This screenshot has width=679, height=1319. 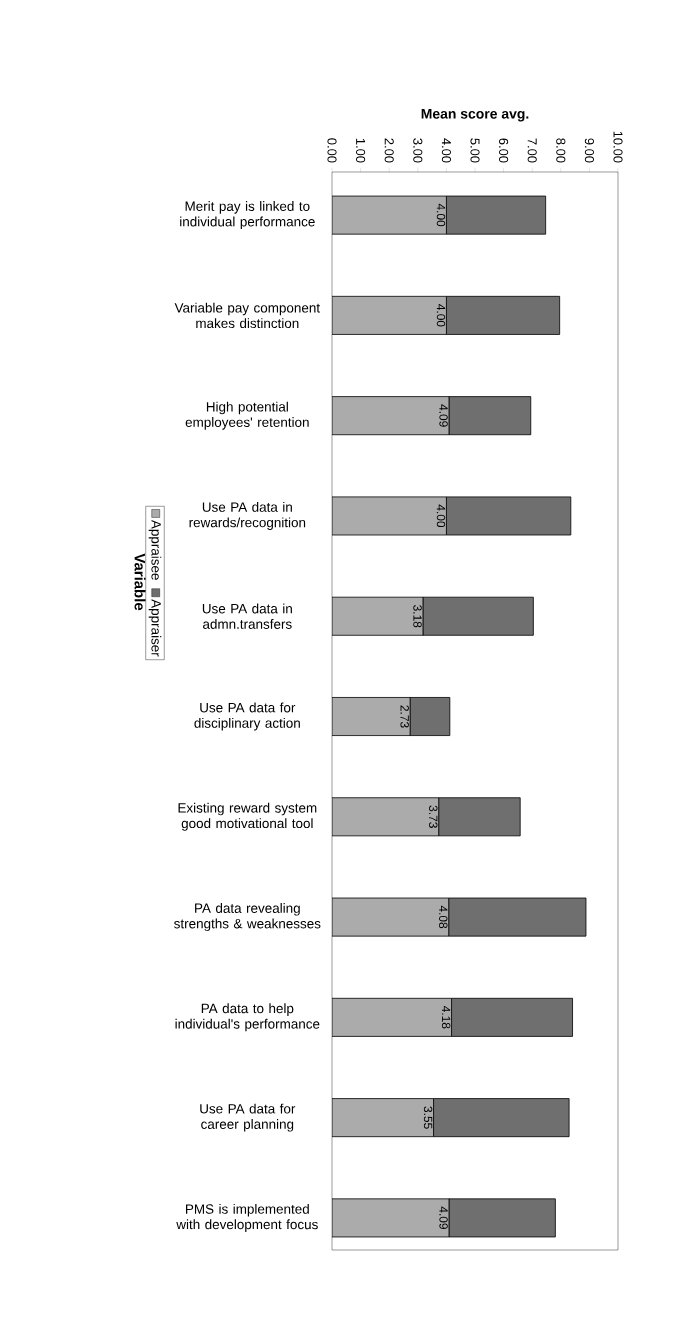 What do you see at coordinates (532, 150) in the screenshot?
I see `x-tick-label: 7.00` at bounding box center [532, 150].